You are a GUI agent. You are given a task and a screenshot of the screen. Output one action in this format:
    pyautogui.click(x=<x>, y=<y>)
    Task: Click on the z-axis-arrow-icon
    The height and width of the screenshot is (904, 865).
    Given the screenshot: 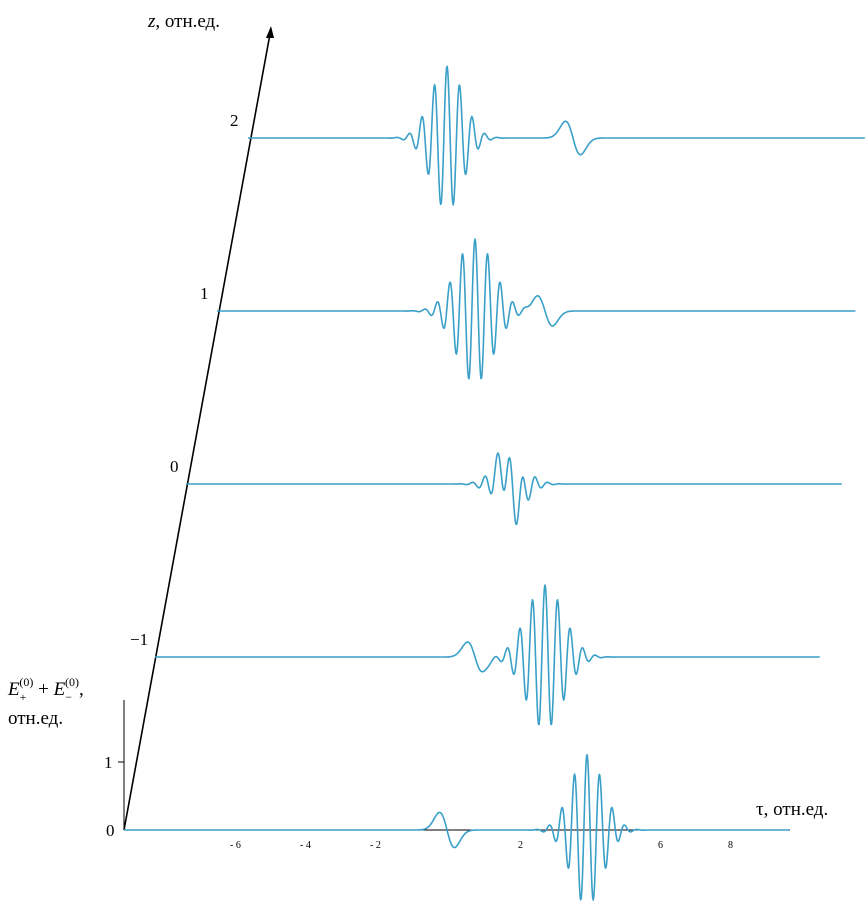 What is the action you would take?
    pyautogui.click(x=270, y=32)
    